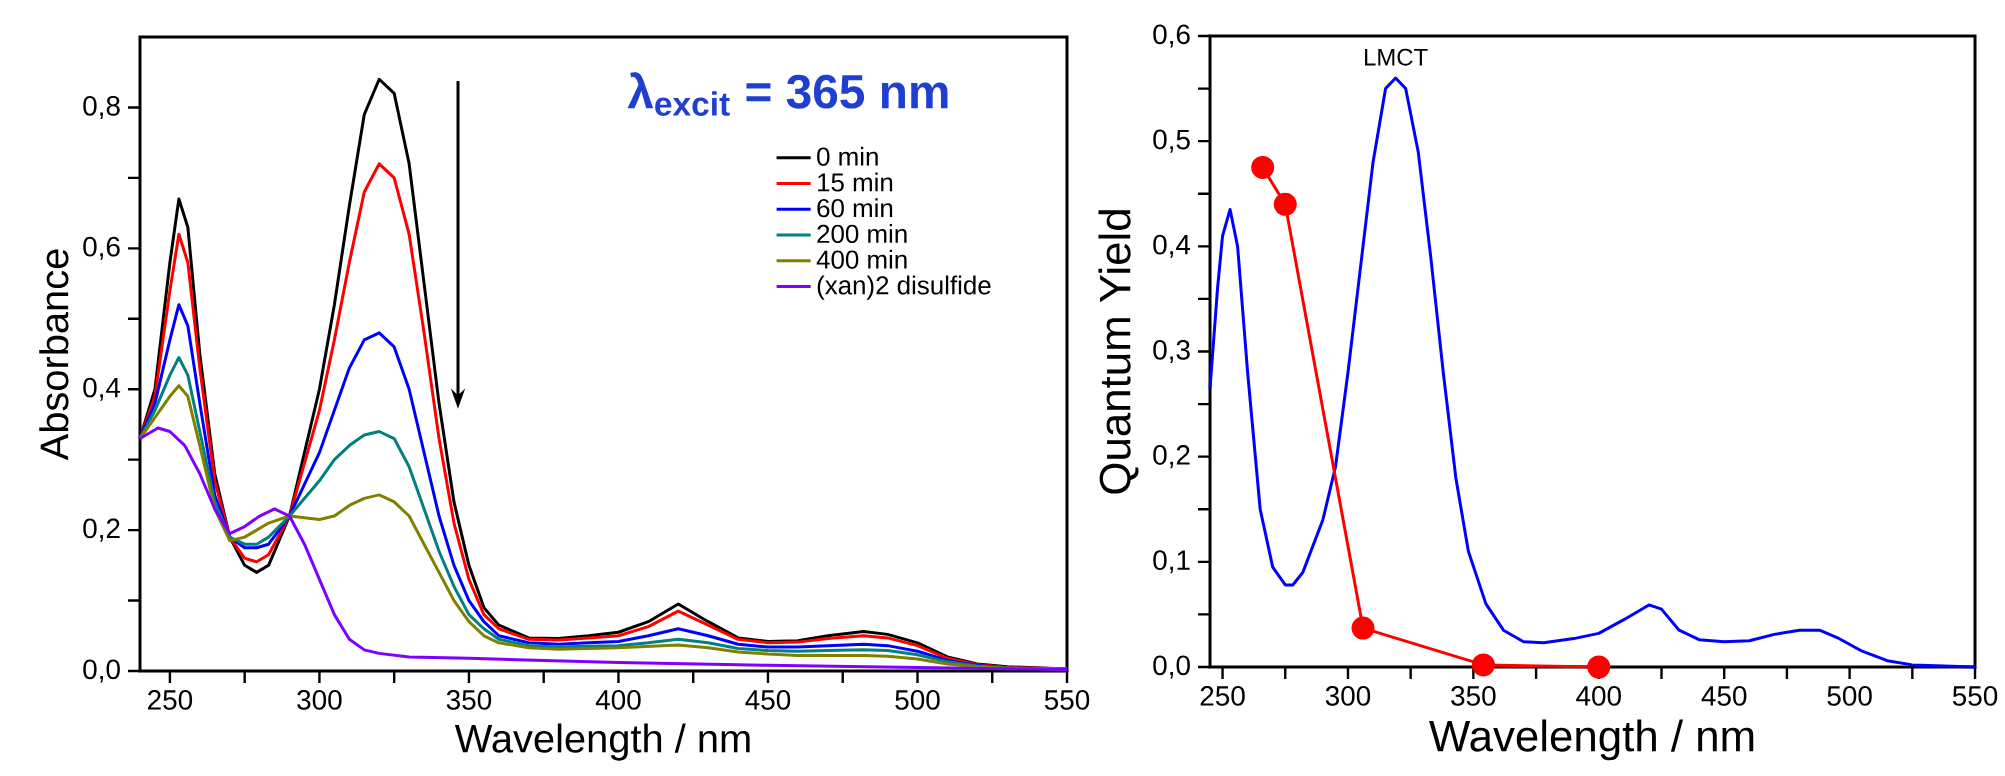 This screenshot has height=776, width=2005. What do you see at coordinates (1171, 141) in the screenshot?
I see `y-tick-label: 0,5` at bounding box center [1171, 141].